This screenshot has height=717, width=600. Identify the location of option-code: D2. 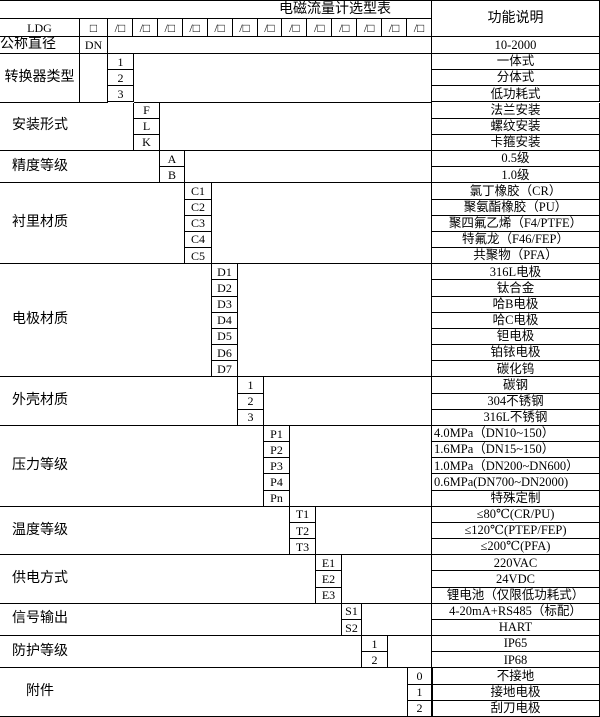
(225, 288).